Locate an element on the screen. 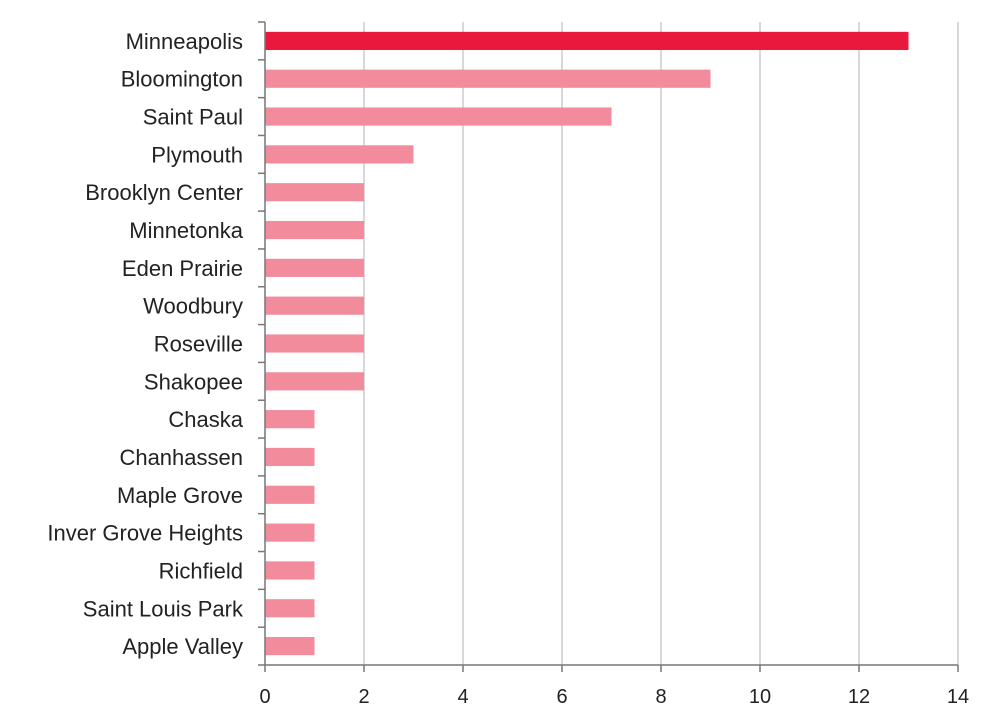  bar-brooklyn-center is located at coordinates (314, 192).